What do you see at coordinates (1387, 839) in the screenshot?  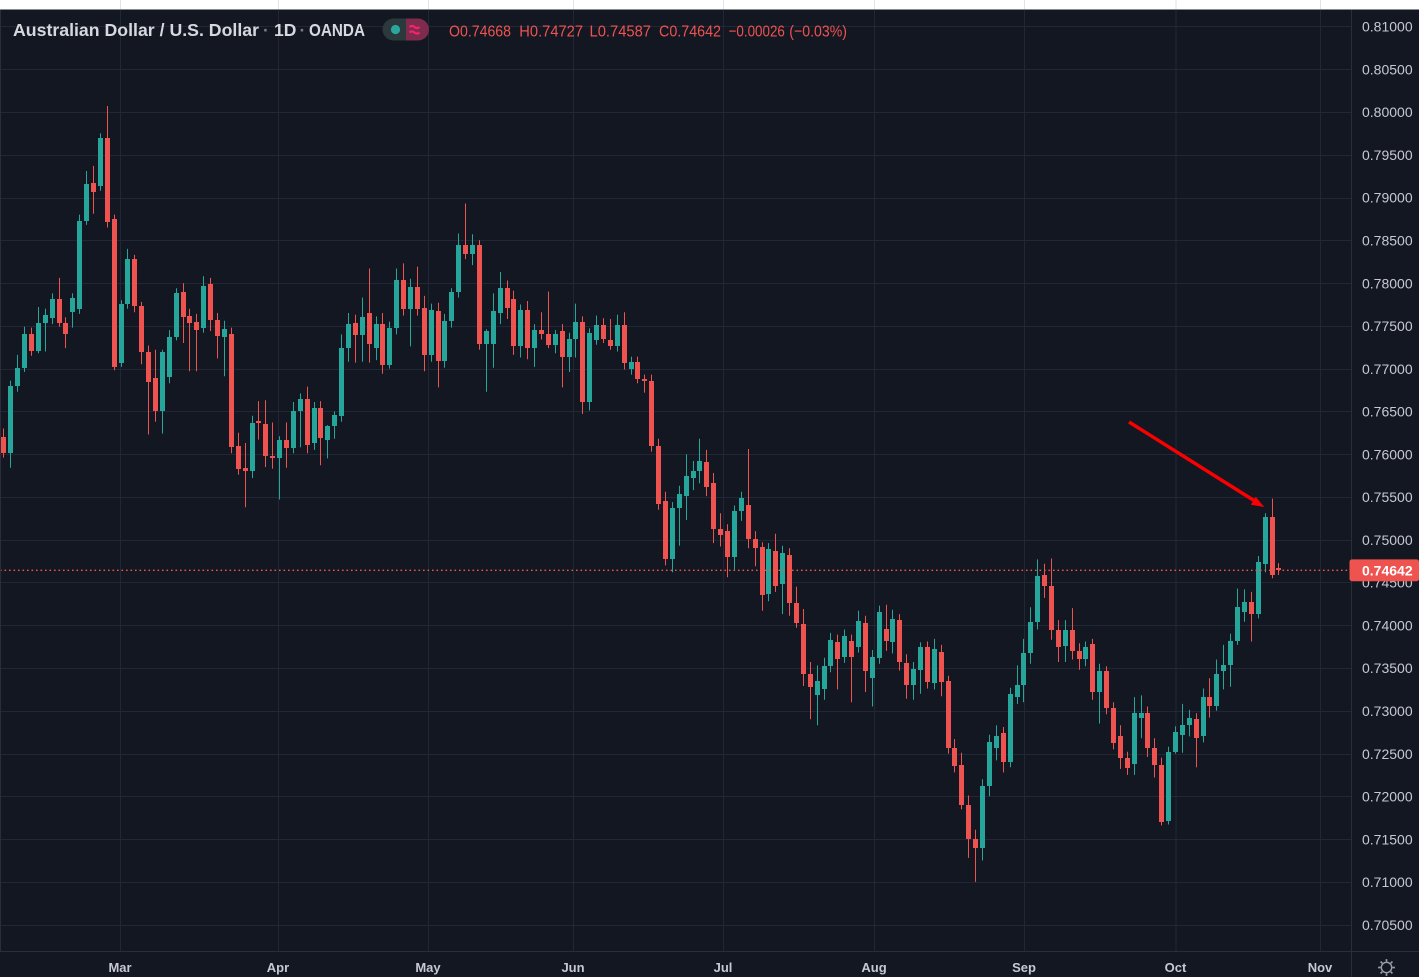 I see `svg-text: 0.71500` at bounding box center [1387, 839].